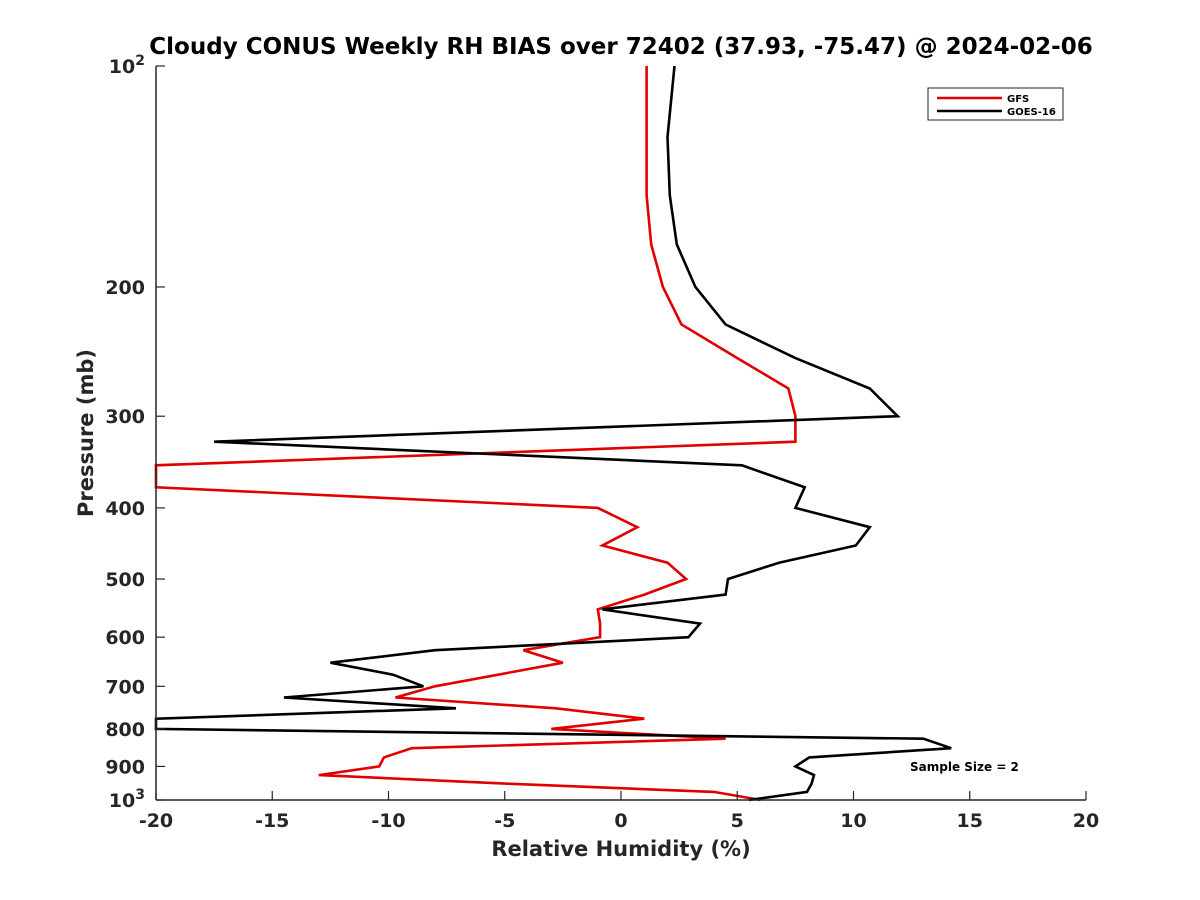  Describe the element at coordinates (737, 821) in the screenshot. I see `x-tick-label: 5` at that location.